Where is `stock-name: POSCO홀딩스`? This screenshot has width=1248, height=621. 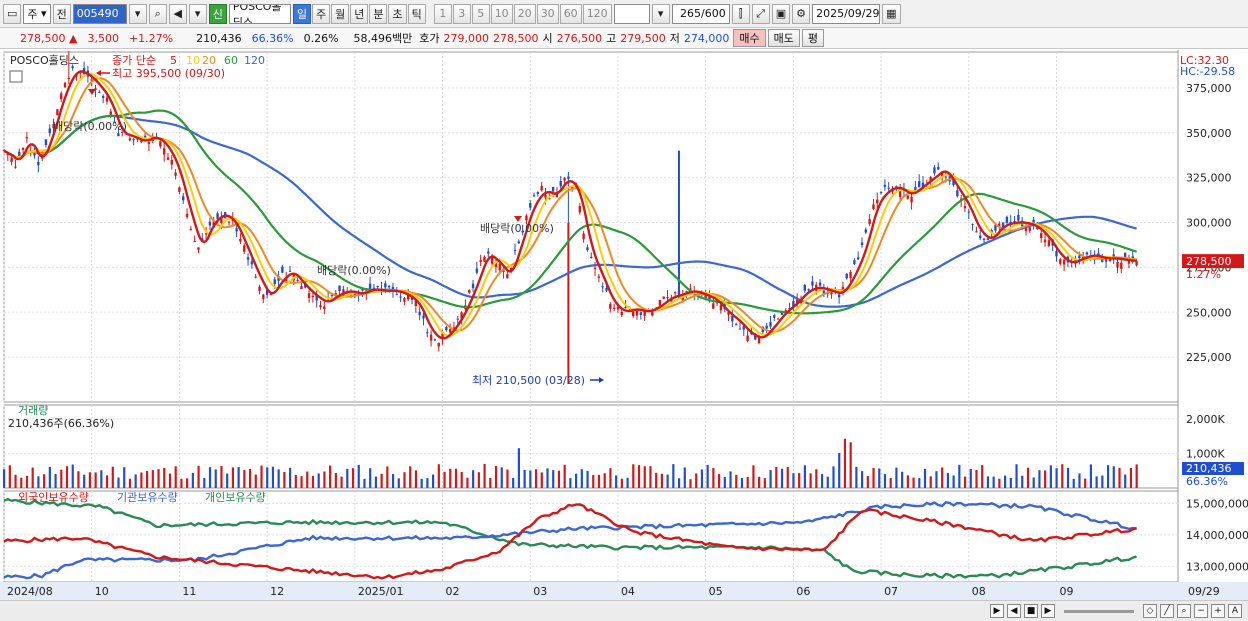
stock-name: POSCO홀딩스 is located at coordinates (259, 13).